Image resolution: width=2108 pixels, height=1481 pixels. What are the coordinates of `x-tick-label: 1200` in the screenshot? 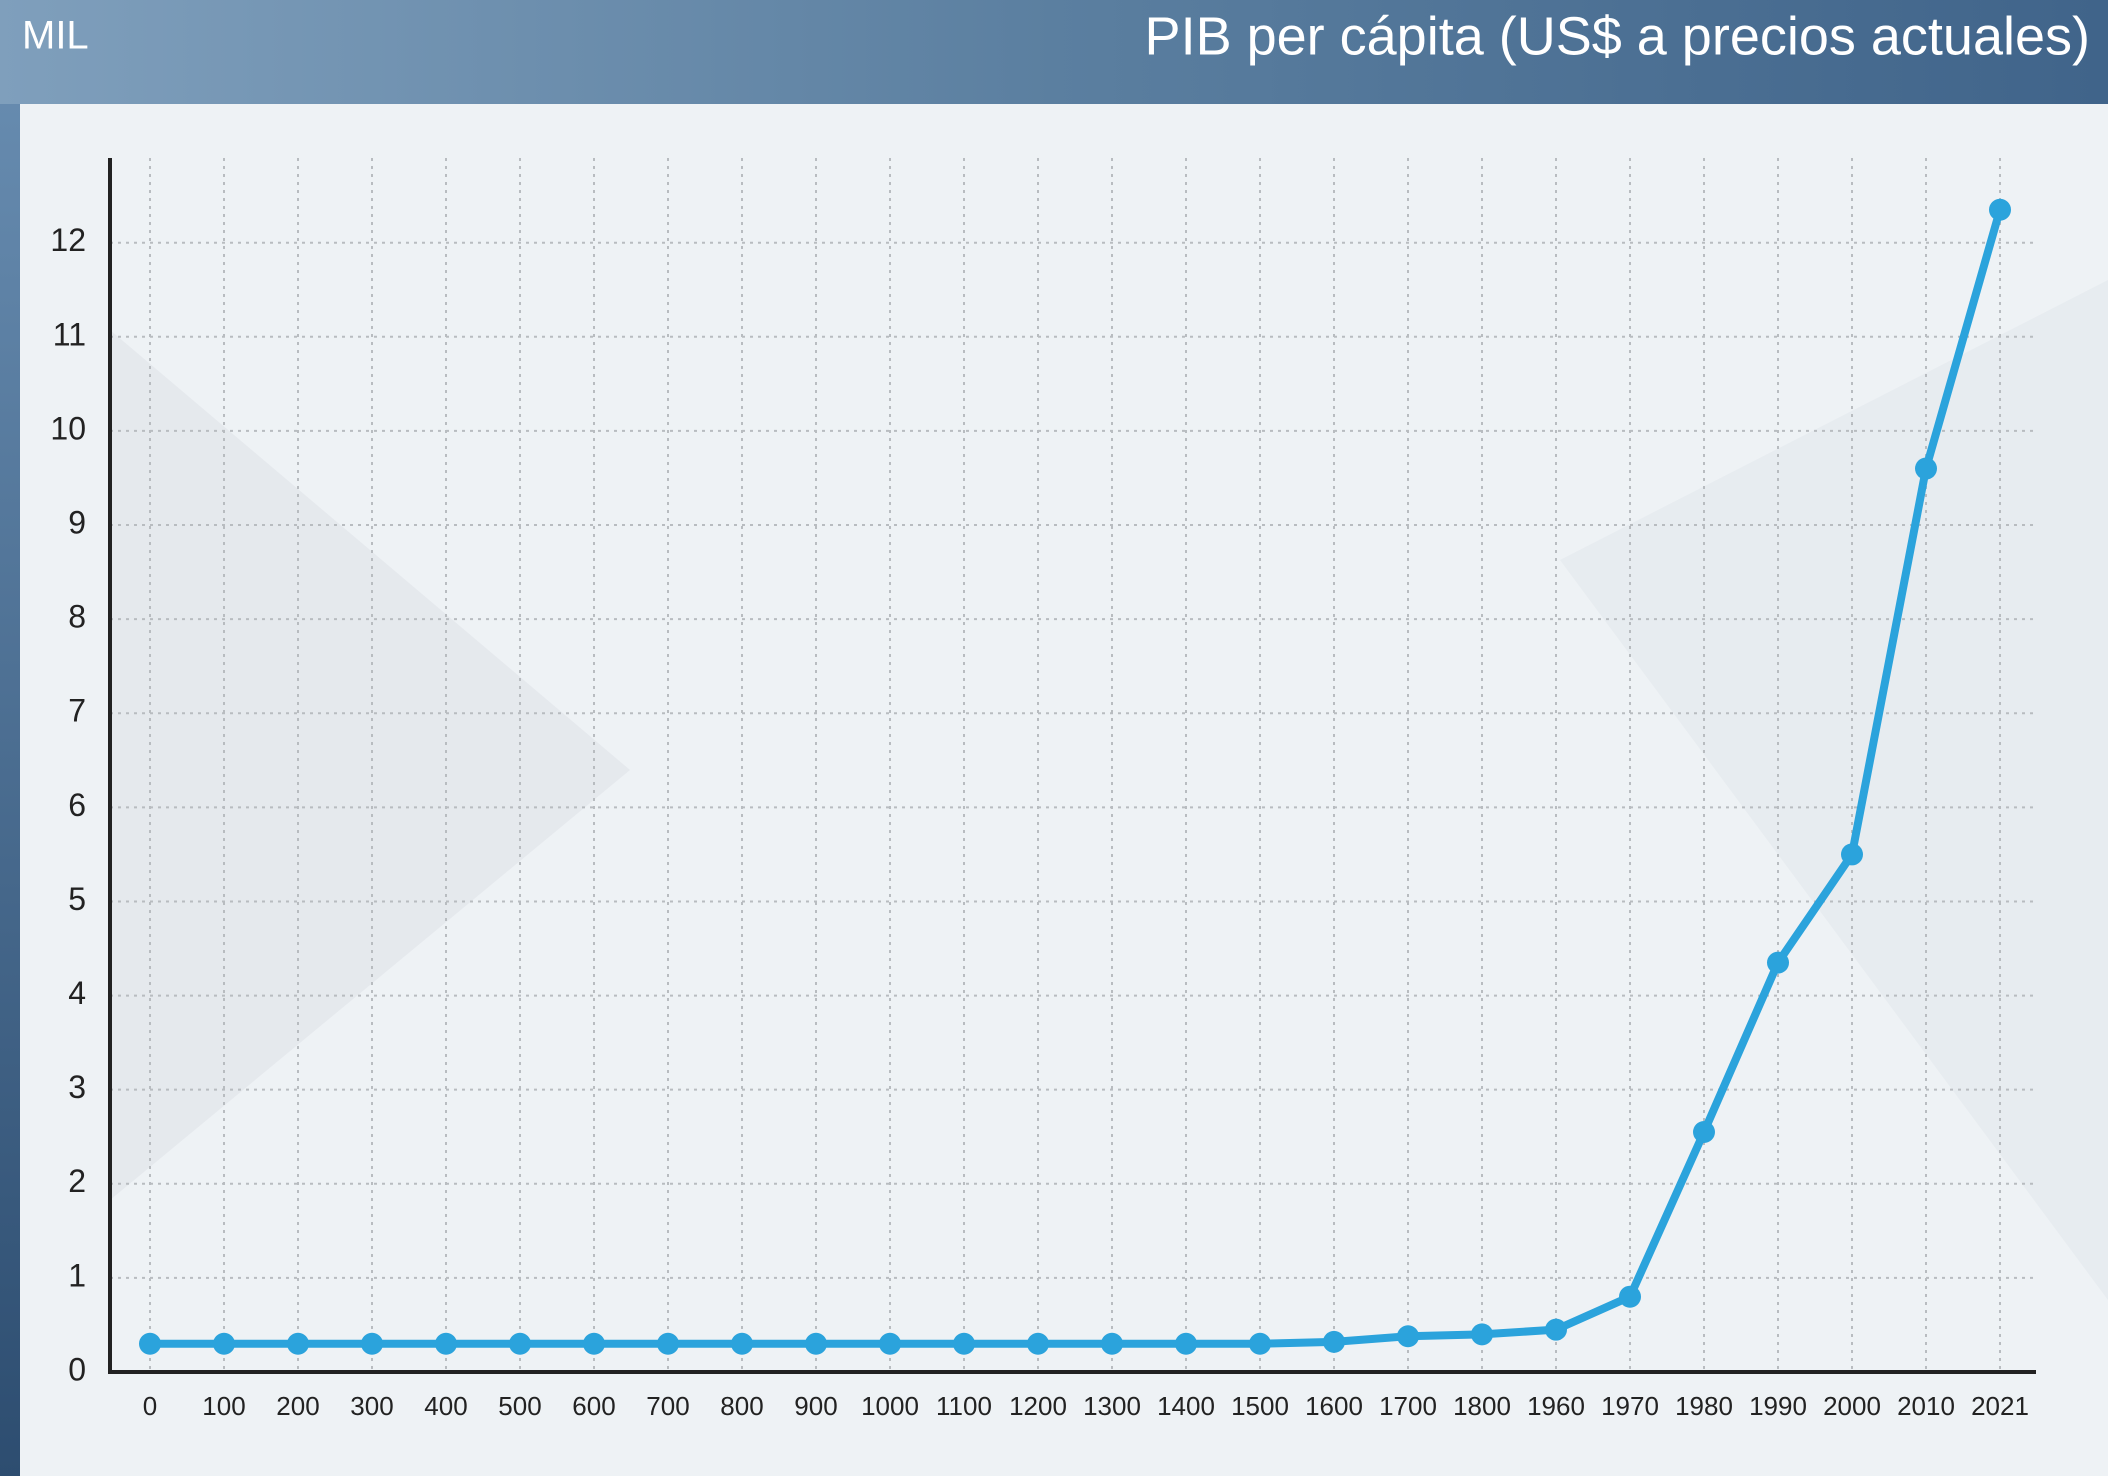 It's located at (1038, 1406).